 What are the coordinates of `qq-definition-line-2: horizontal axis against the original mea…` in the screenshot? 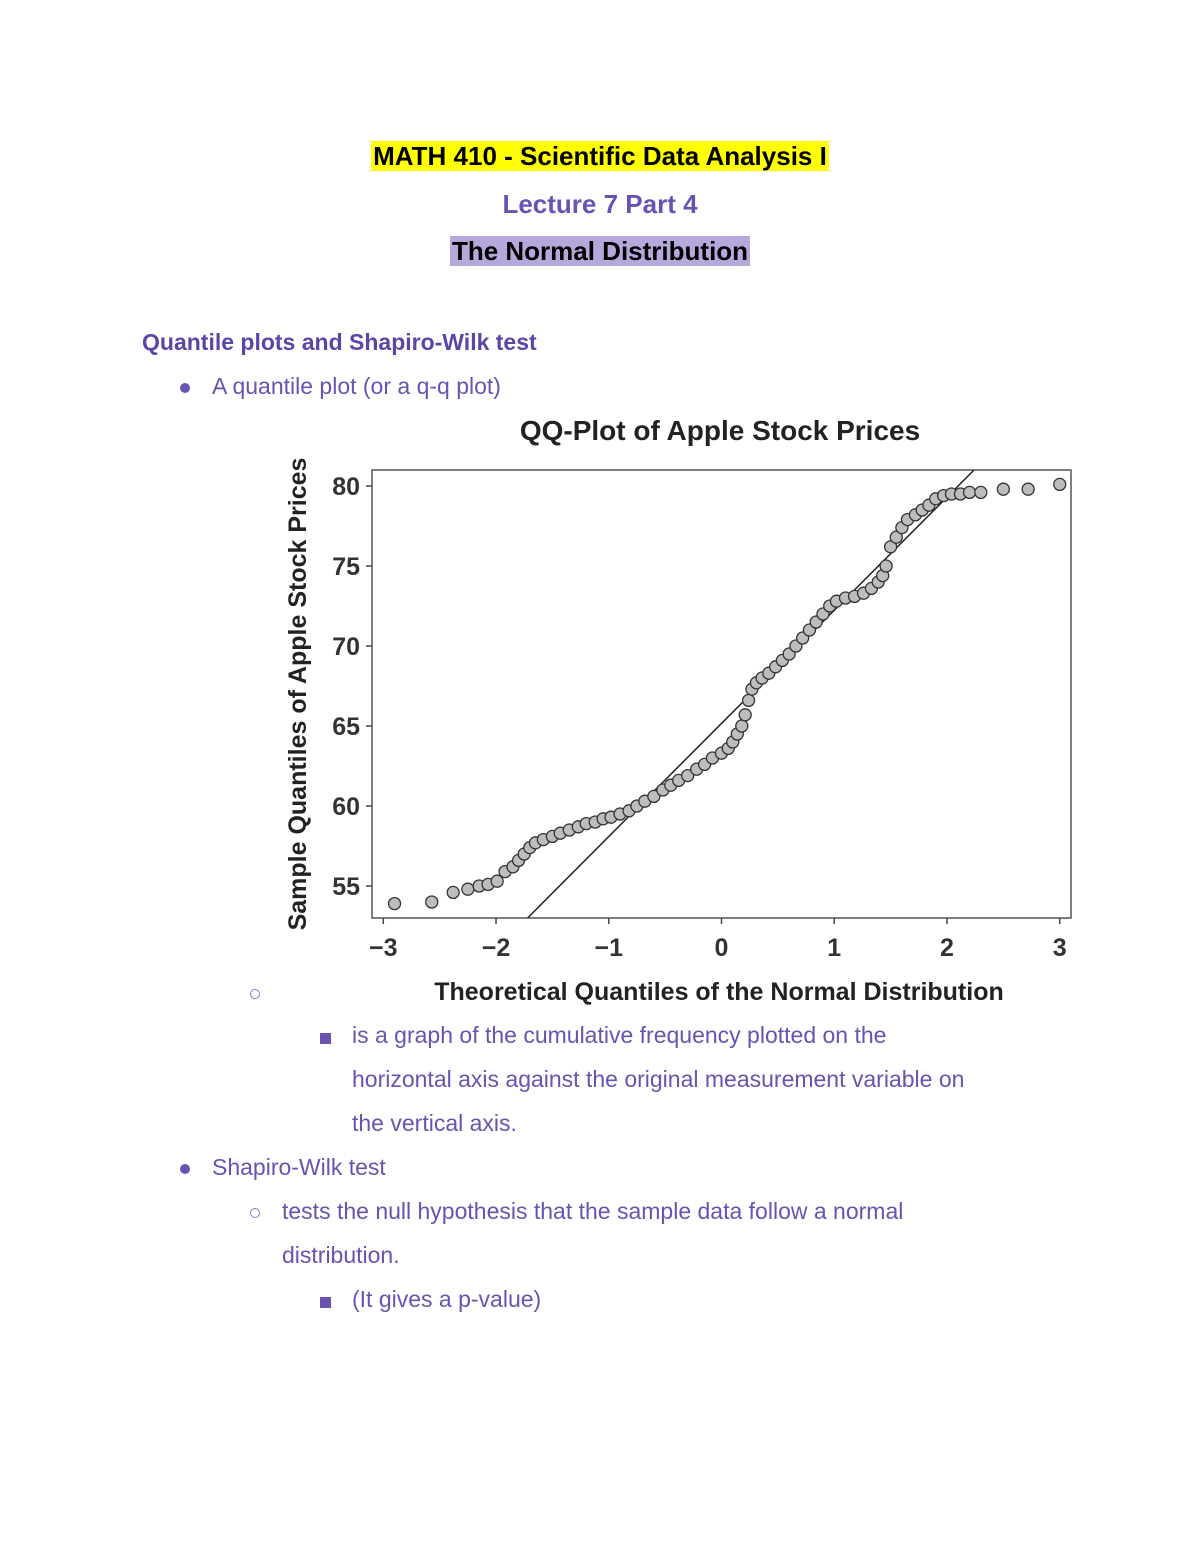 It's located at (658, 1079).